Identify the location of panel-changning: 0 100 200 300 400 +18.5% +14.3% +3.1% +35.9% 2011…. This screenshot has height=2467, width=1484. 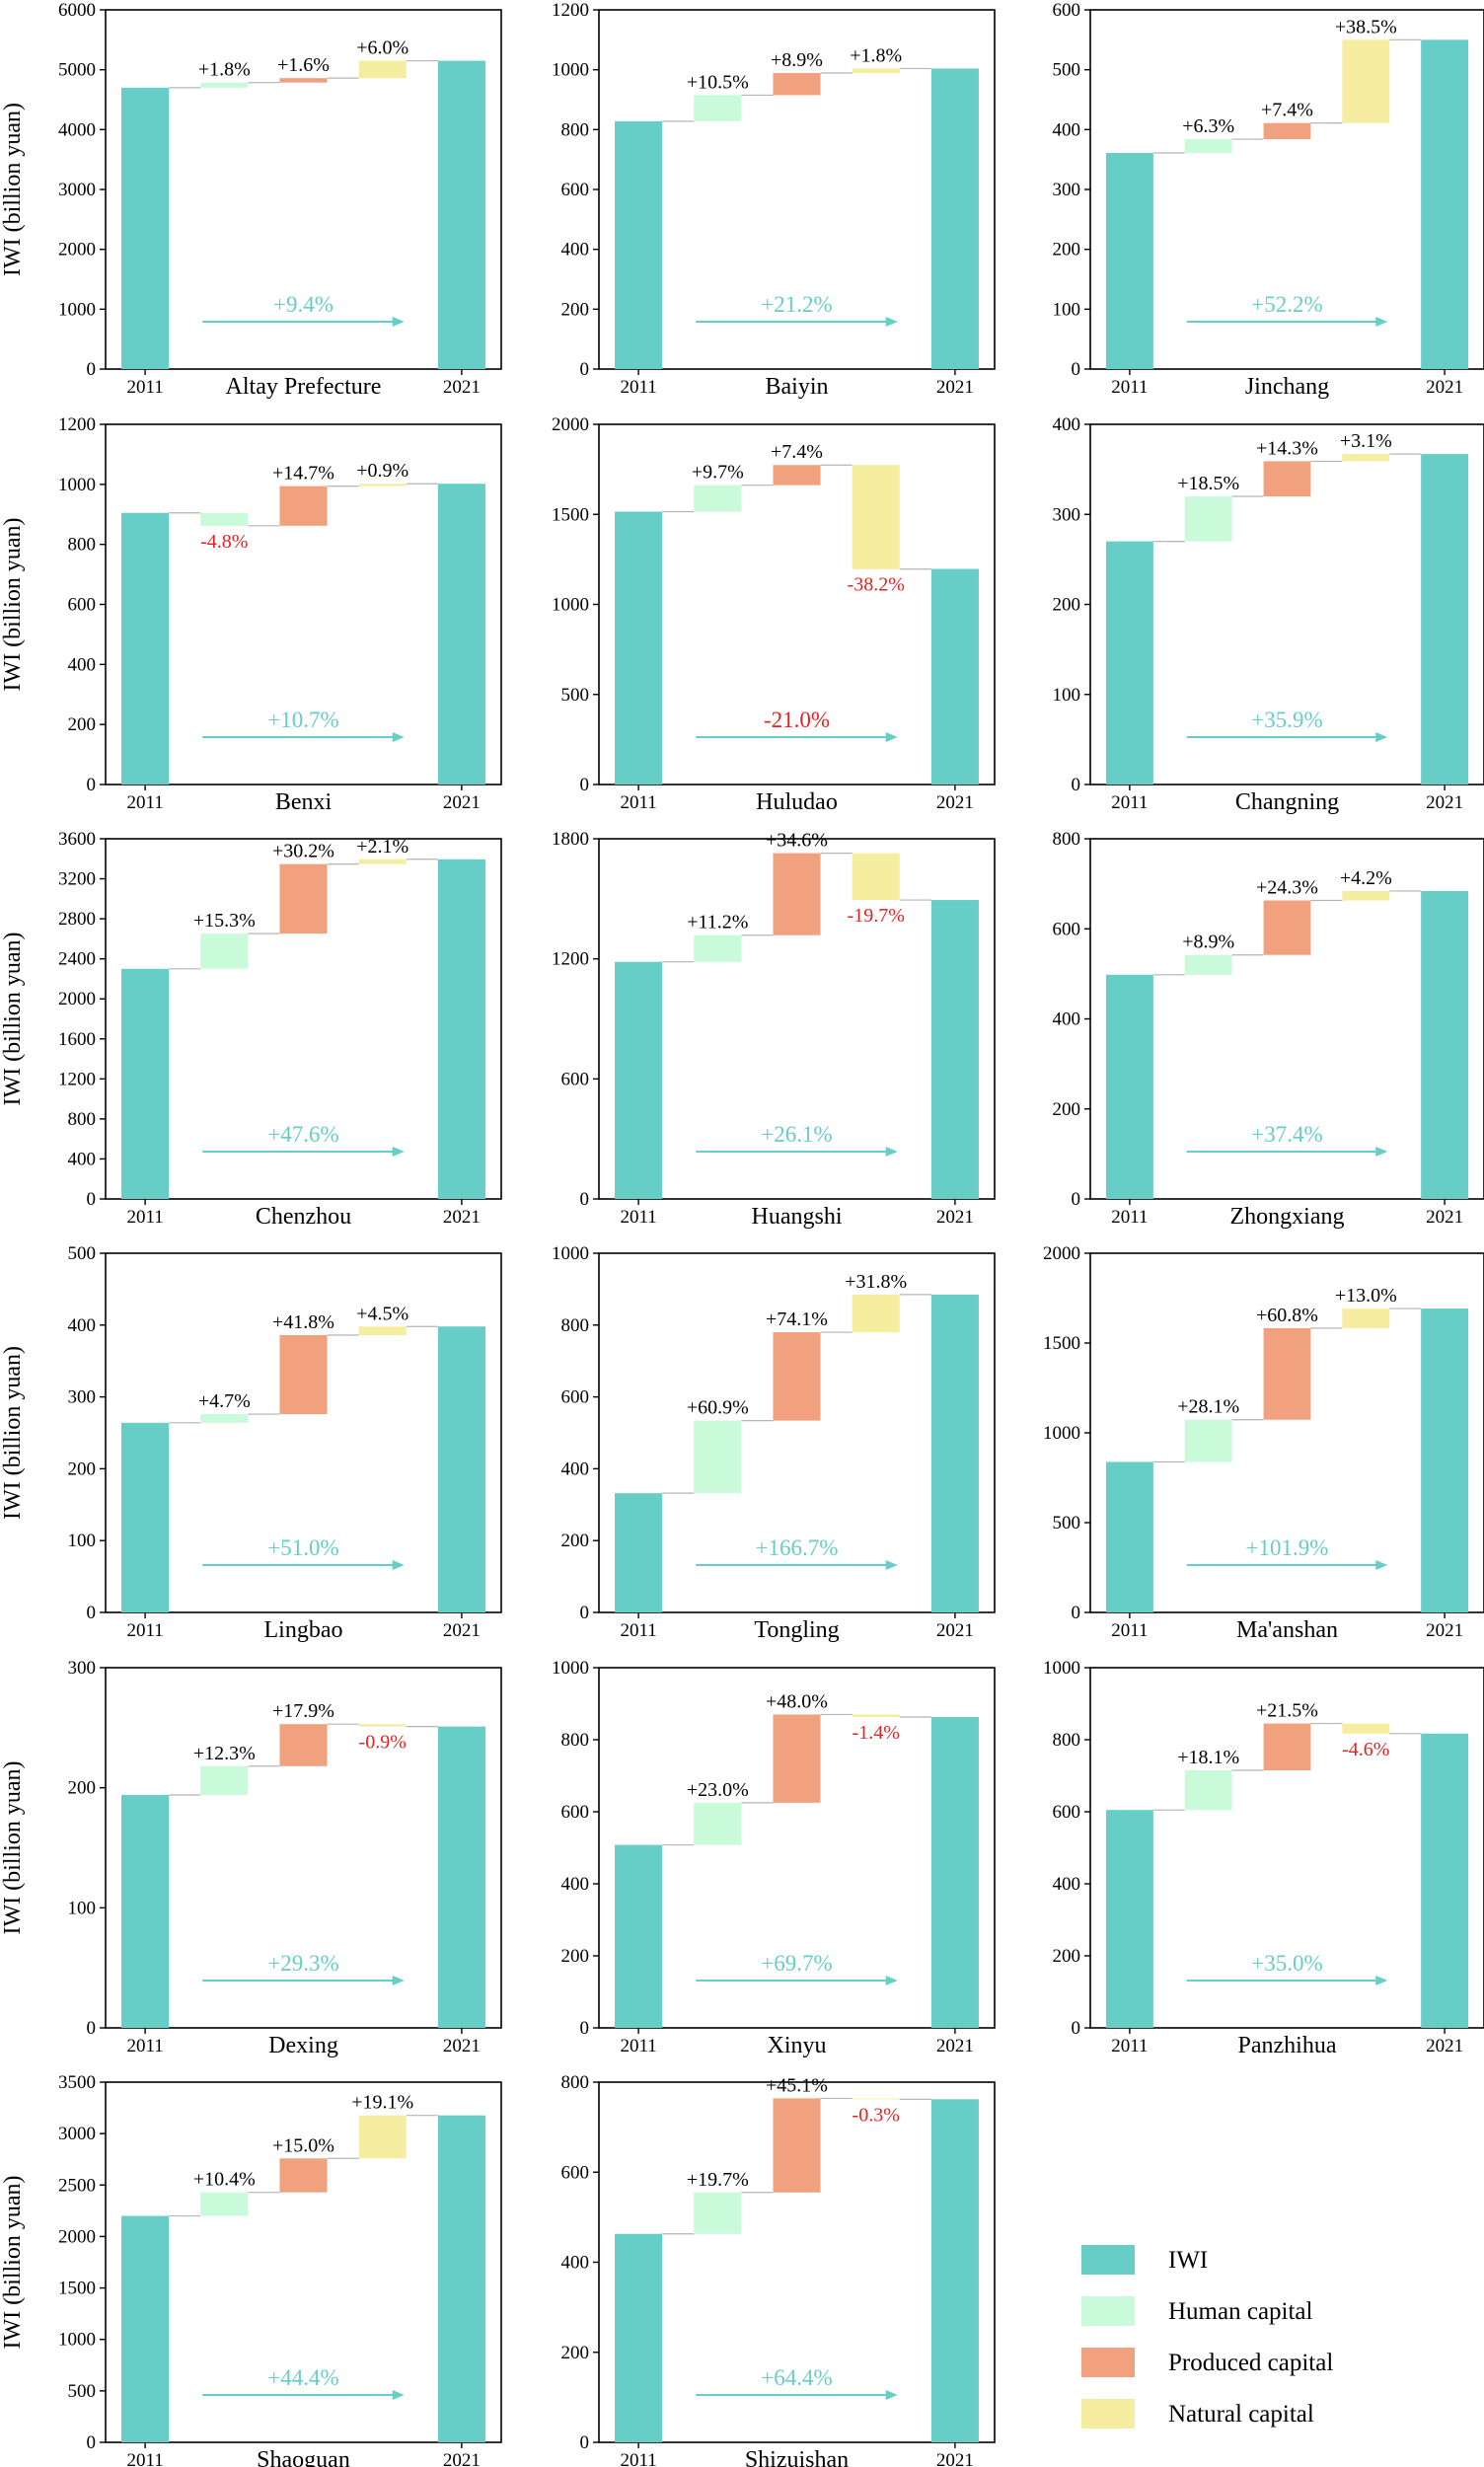
(1268, 614).